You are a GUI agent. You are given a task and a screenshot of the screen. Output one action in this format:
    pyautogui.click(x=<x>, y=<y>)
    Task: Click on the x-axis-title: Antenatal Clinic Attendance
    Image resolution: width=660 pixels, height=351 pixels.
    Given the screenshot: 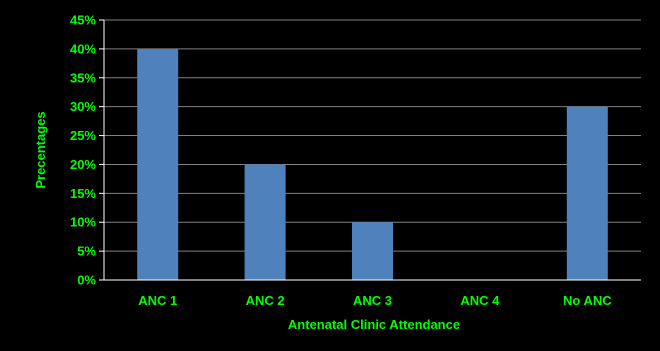 What is the action you would take?
    pyautogui.click(x=374, y=324)
    